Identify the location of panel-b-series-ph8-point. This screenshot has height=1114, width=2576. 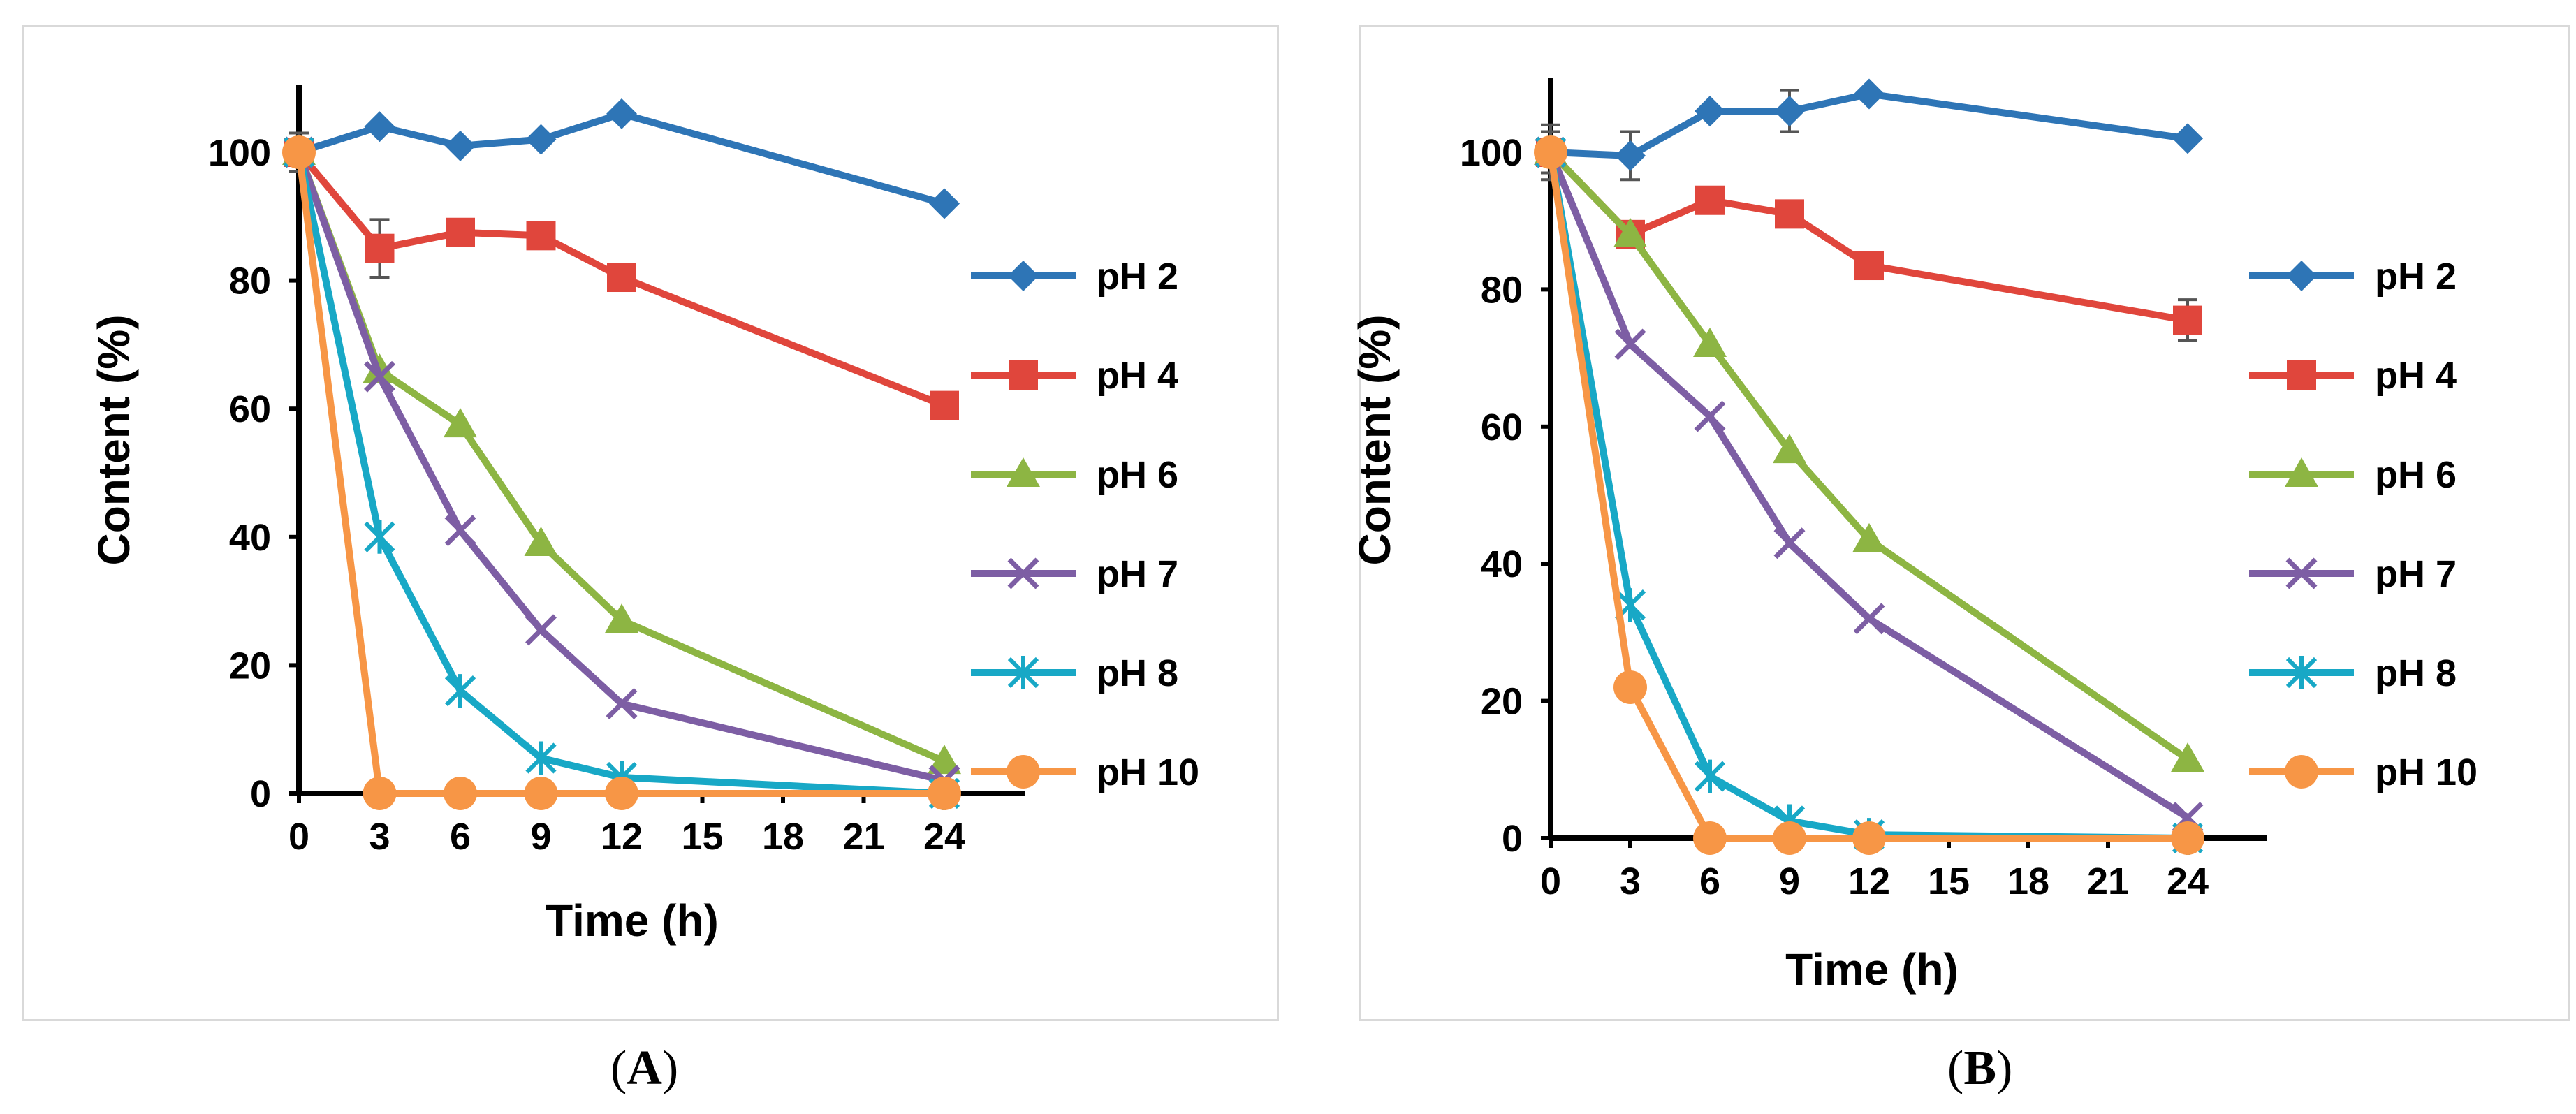
(1710, 776).